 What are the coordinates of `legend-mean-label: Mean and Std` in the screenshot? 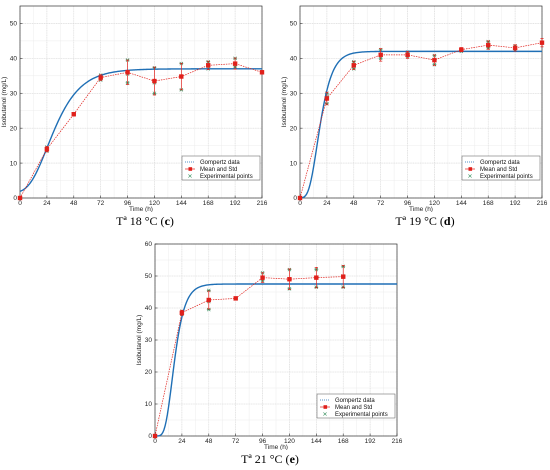 It's located at (353, 408).